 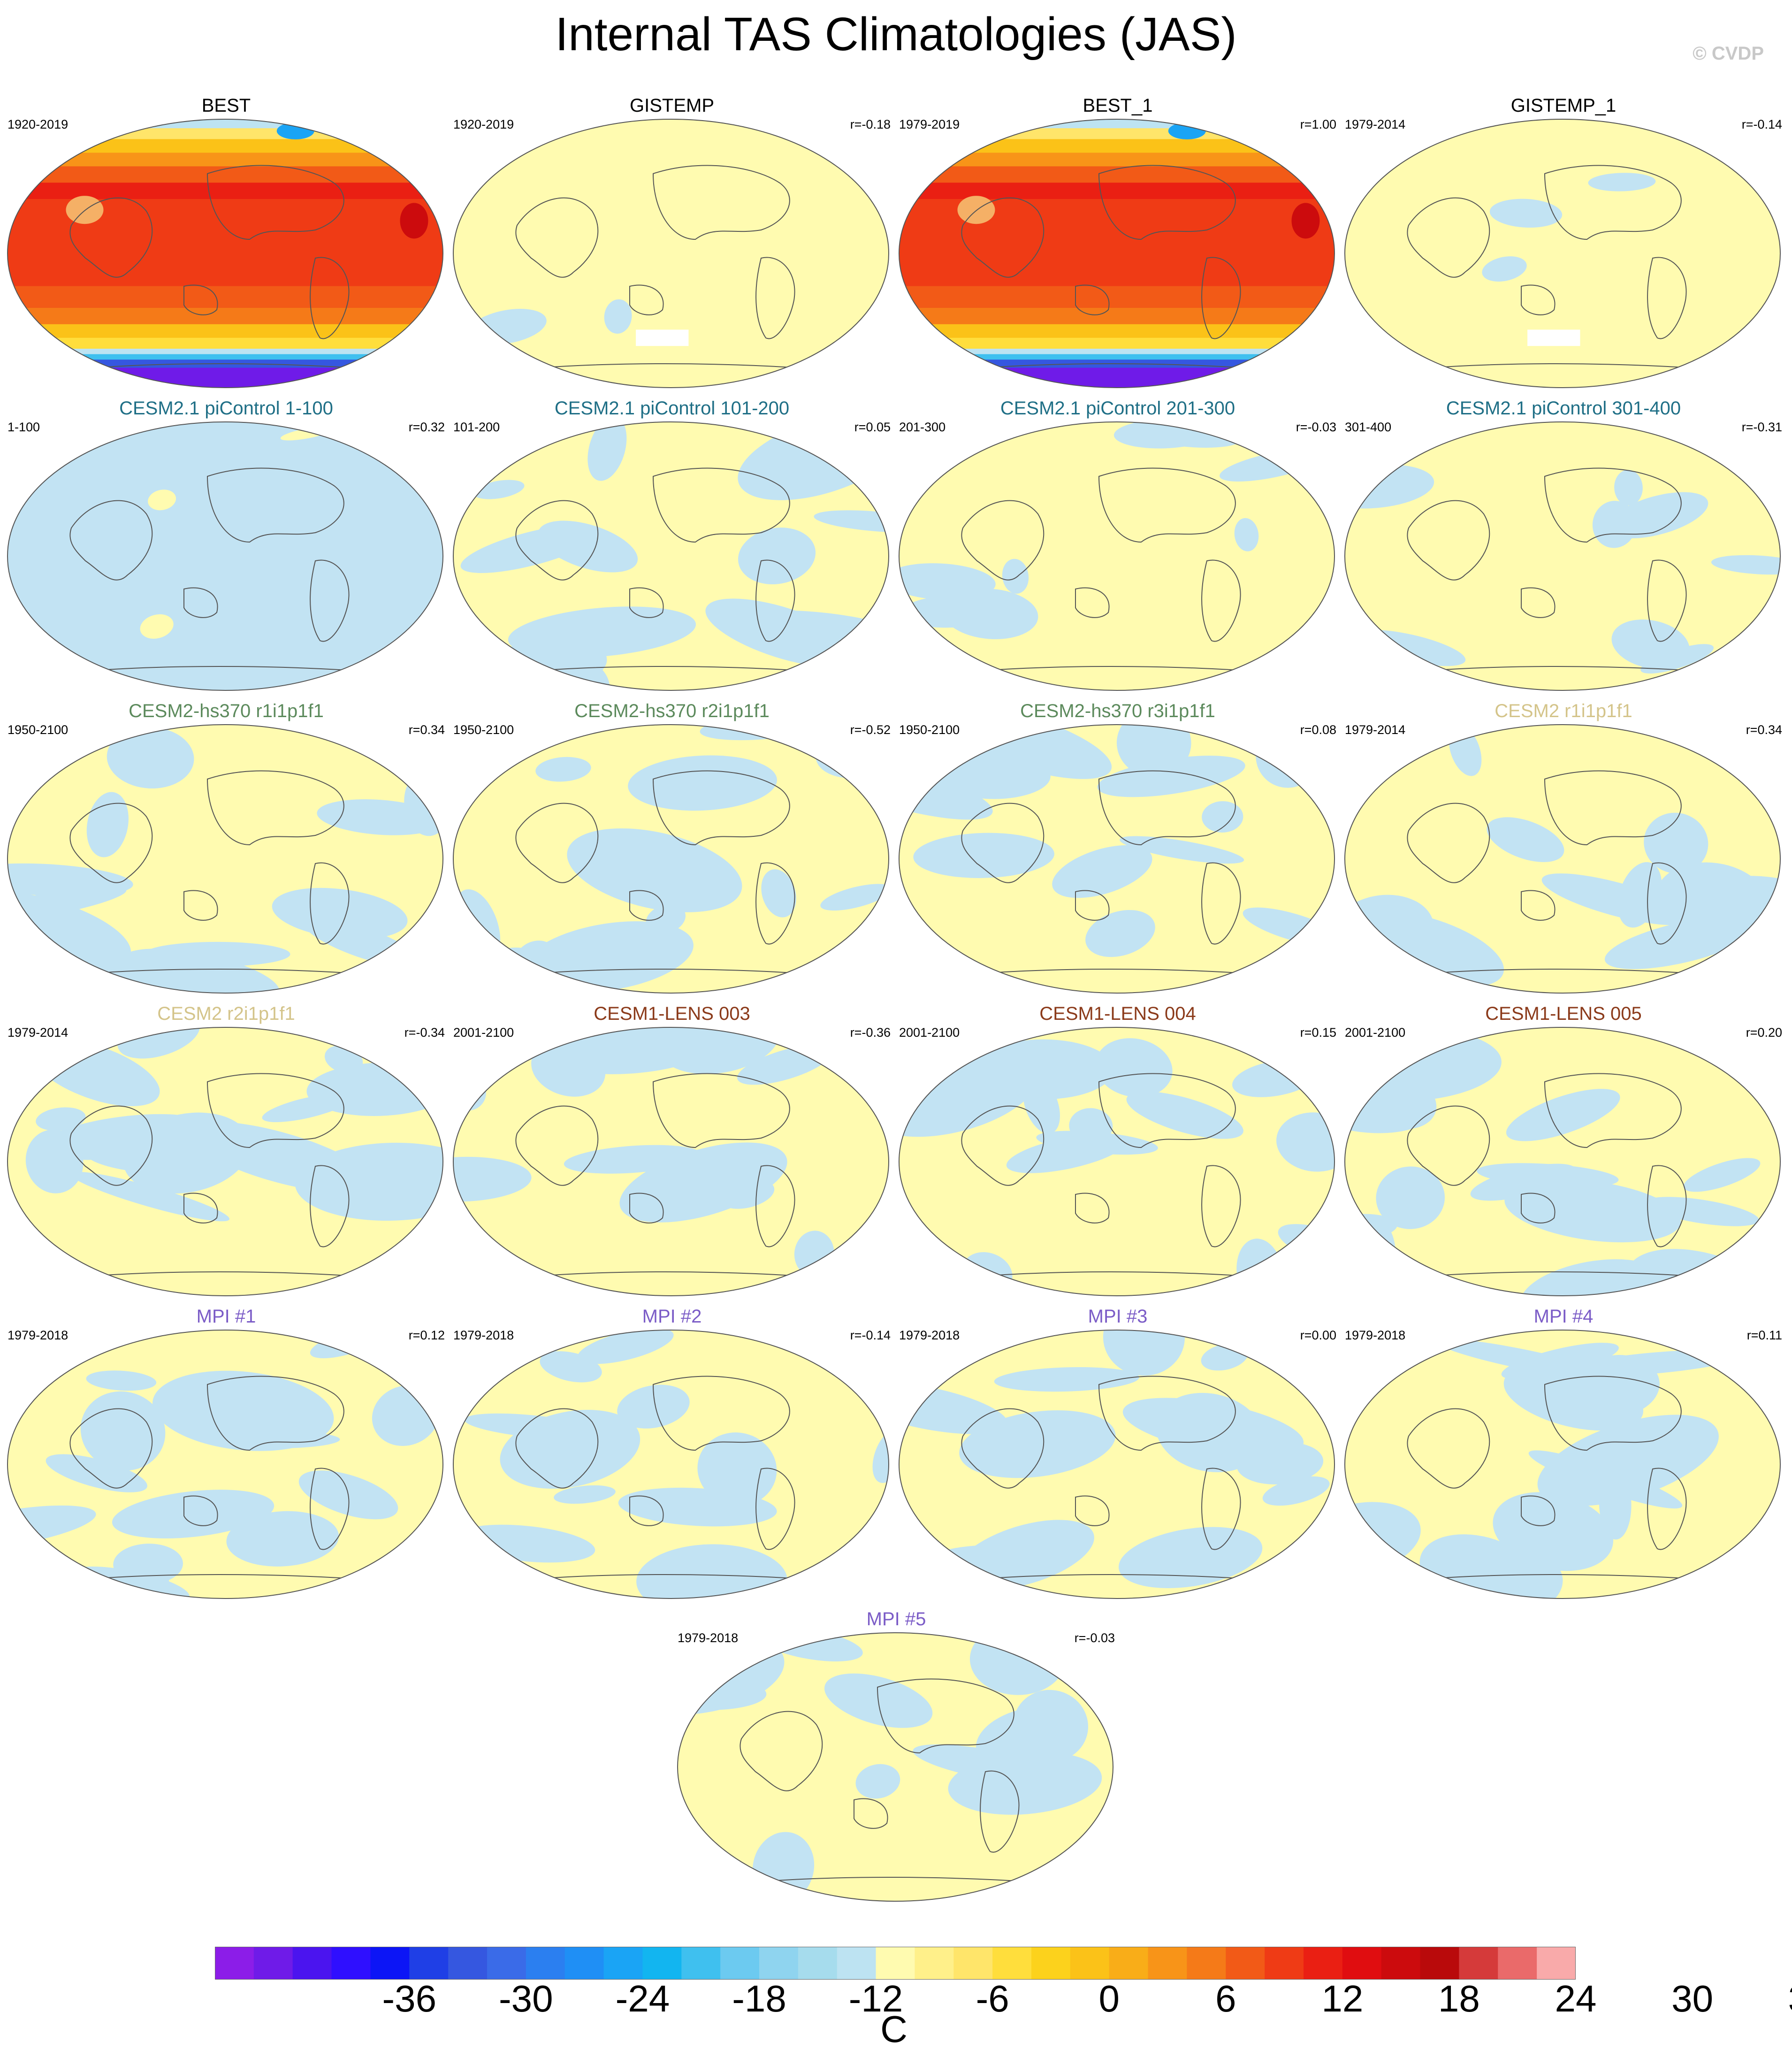 I want to click on panel-period: 2001-2100, so click(x=483, y=1032).